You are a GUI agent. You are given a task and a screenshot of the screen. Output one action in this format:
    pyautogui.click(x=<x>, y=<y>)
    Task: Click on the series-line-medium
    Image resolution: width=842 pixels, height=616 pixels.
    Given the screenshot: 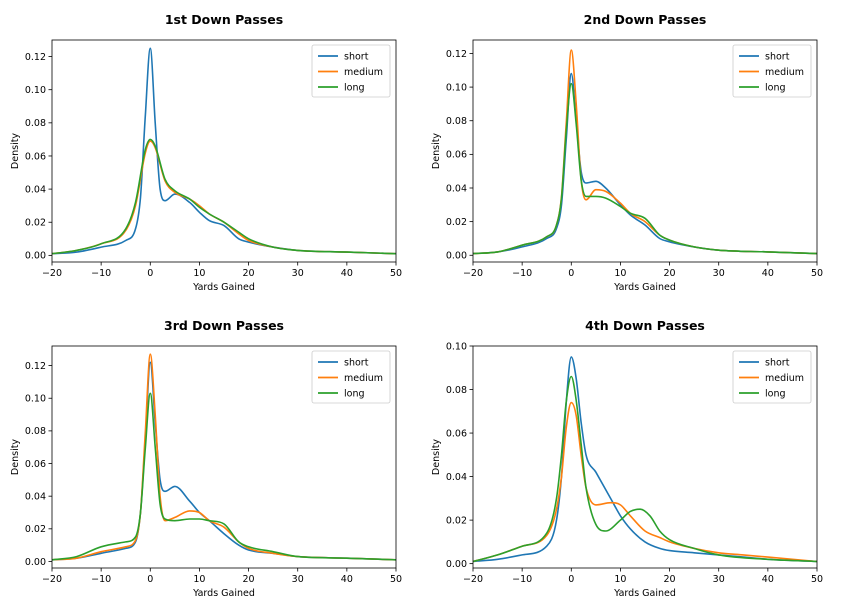 What is the action you would take?
    pyautogui.click(x=224, y=197)
    